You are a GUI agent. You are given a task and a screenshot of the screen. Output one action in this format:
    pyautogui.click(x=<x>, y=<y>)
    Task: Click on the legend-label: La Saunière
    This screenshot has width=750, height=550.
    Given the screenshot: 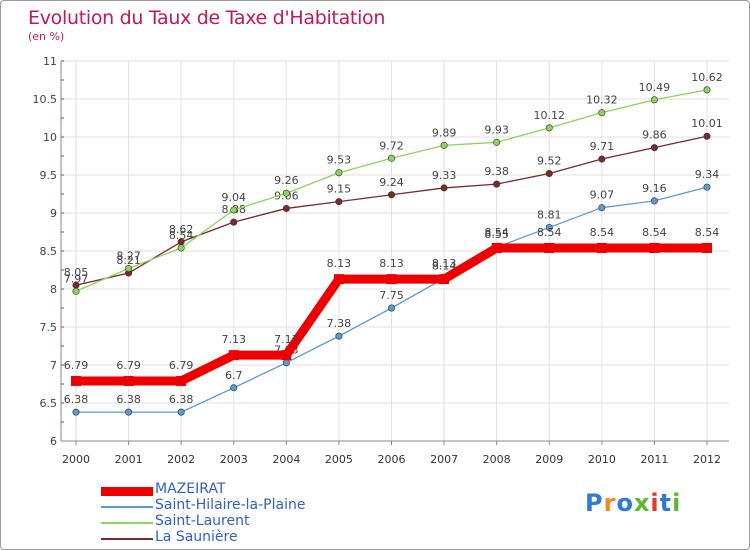 What is the action you would take?
    pyautogui.click(x=196, y=537)
    